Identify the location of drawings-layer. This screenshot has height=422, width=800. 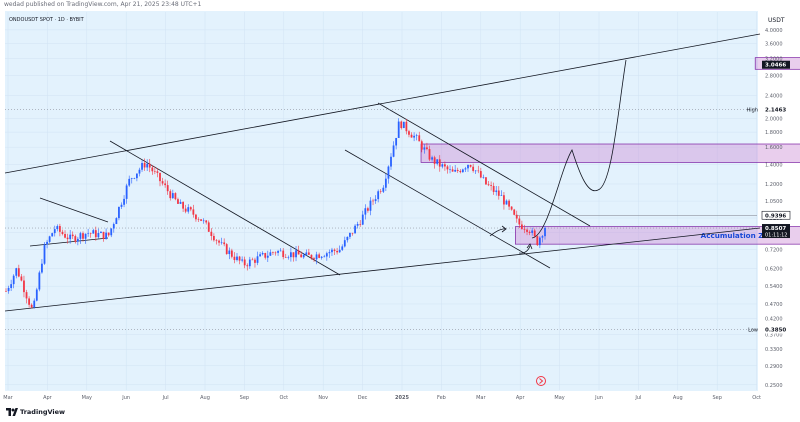
(558, 156).